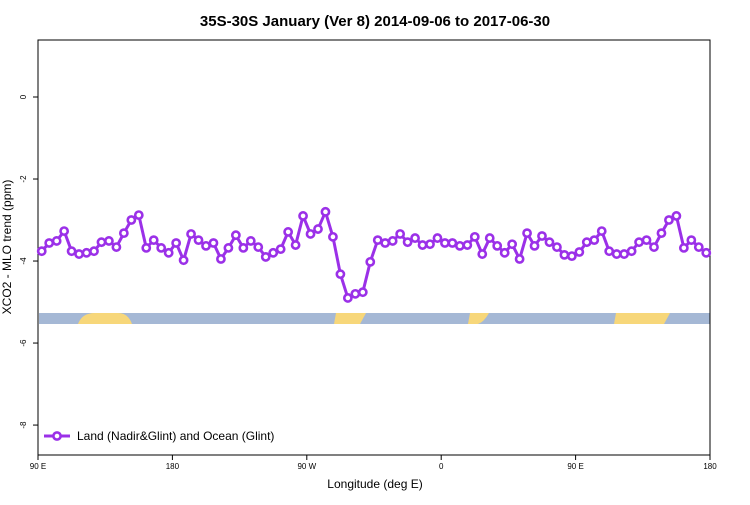  Describe the element at coordinates (374, 318) in the screenshot. I see `surface-strip` at that location.